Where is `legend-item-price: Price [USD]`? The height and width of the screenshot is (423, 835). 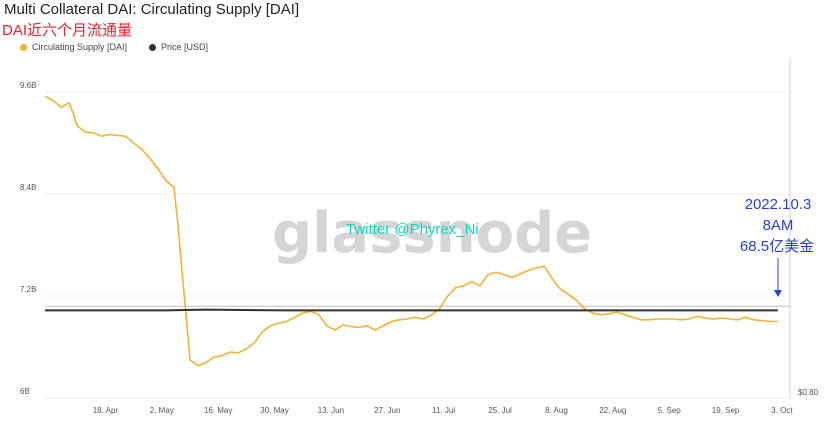
legend-item-price: Price [USD] is located at coordinates (178, 47).